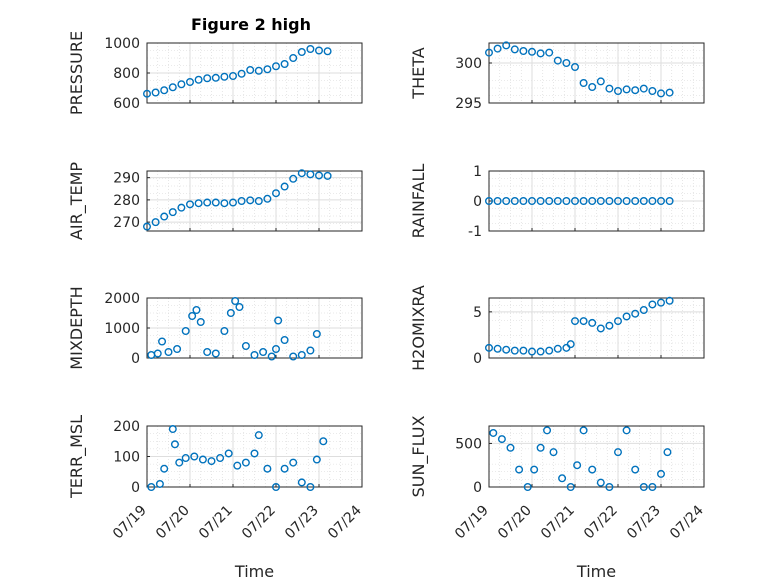 This screenshot has height=583, width=778. Describe the element at coordinates (557, 328) in the screenshot. I see `subplot-6: 0 5 H2OMIXRA` at that location.